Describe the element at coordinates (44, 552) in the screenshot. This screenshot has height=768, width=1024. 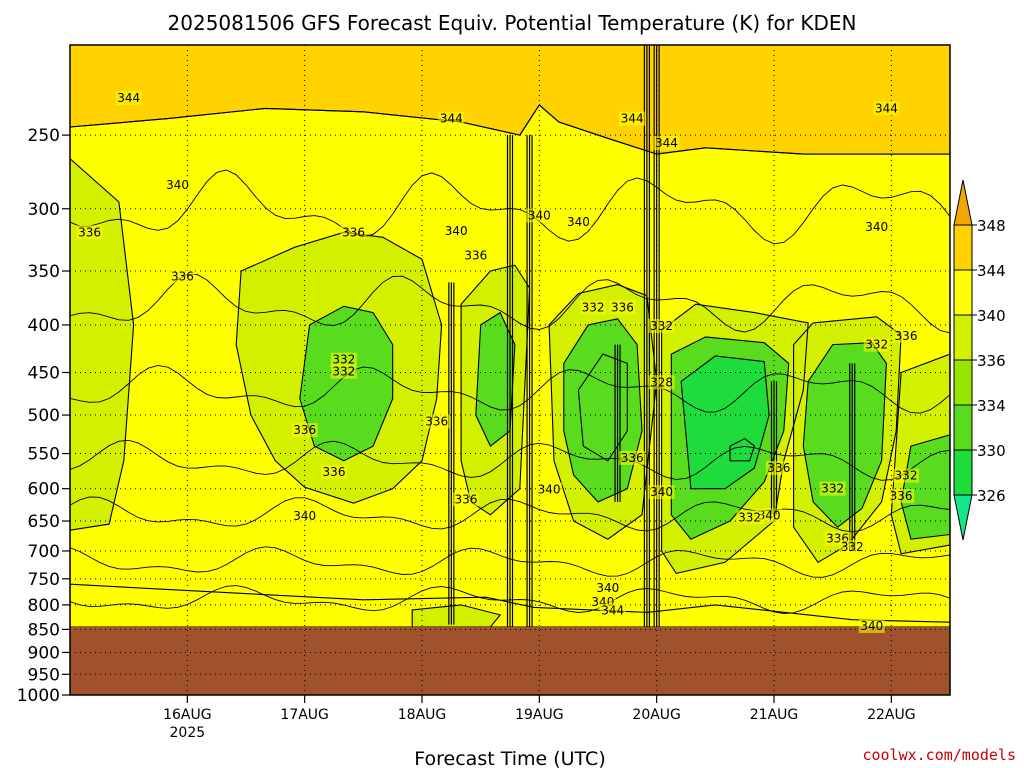
I see `y-tick-label: 700` at that location.